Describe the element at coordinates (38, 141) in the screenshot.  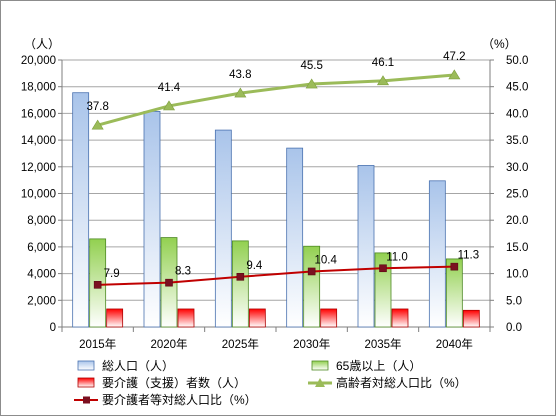
I see `left-tick-label: 14,000` at that location.